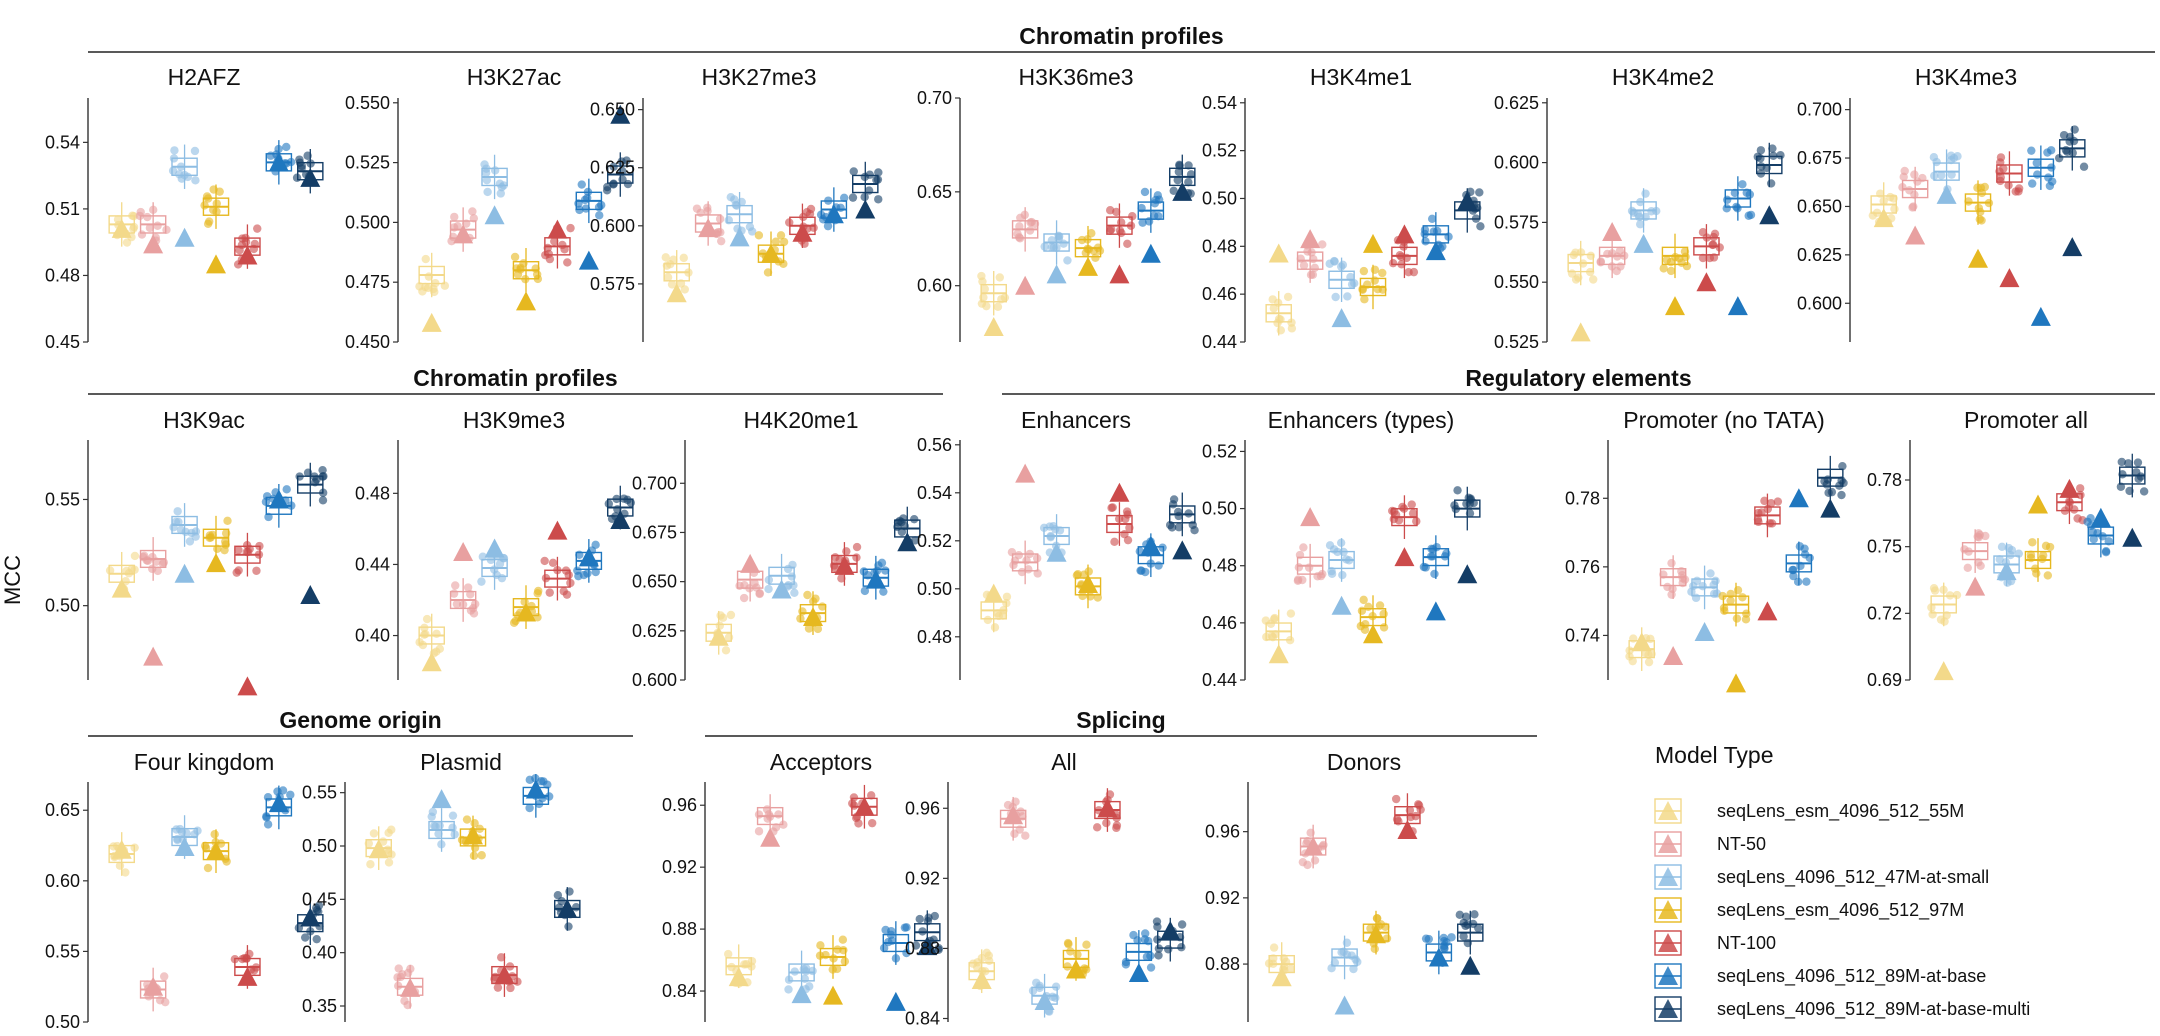 The image size is (2160, 1036). Describe the element at coordinates (1668, 1008) in the screenshot. I see `legend-swatch-triangle` at that location.